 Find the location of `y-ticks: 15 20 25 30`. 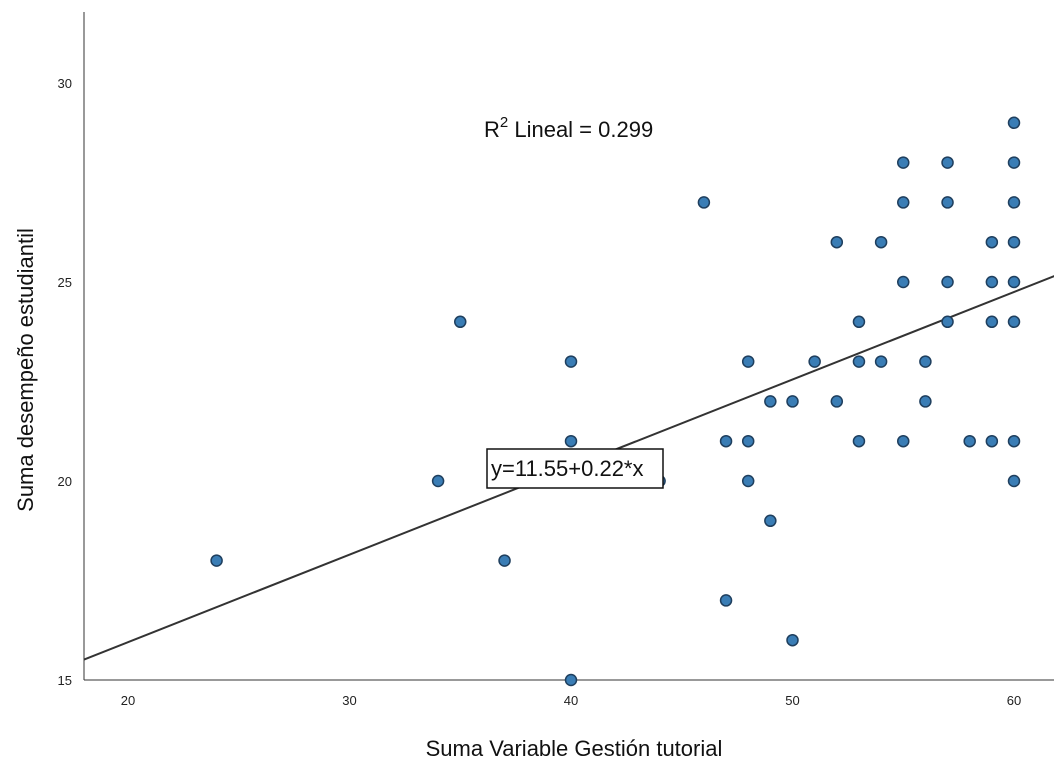

y-ticks: 15 20 25 30 is located at coordinates (65, 382).